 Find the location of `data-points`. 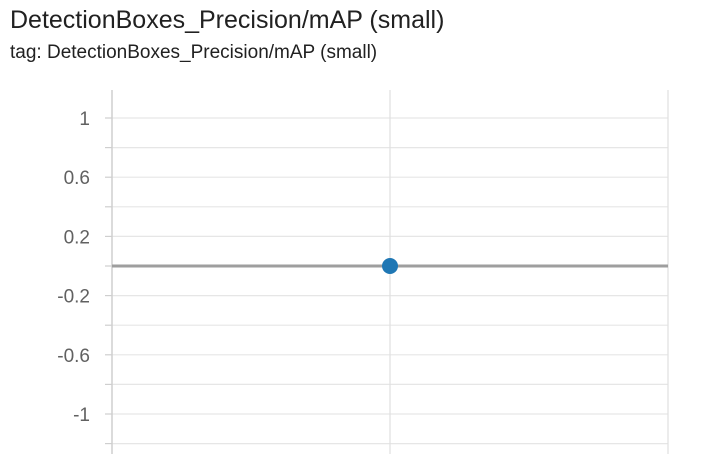

data-points is located at coordinates (390, 266).